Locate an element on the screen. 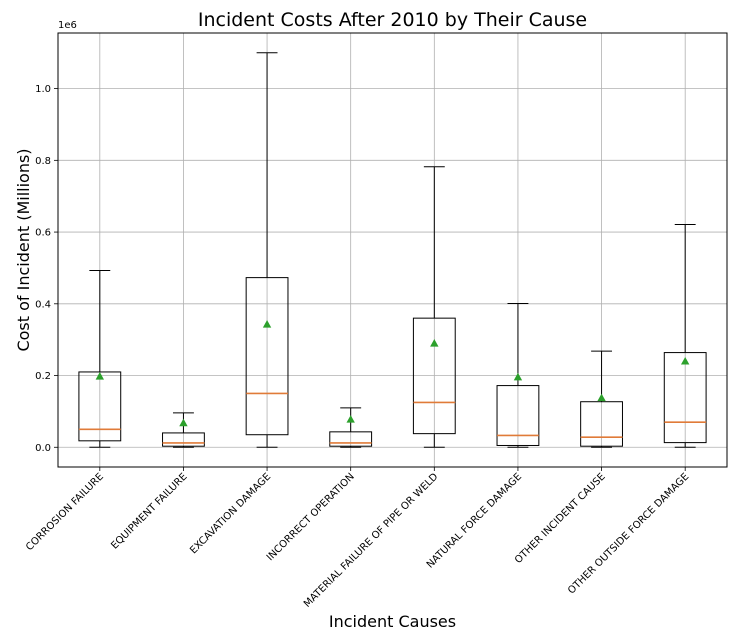 This screenshot has width=748, height=635. y-offset-label: 1e6 is located at coordinates (67, 25).